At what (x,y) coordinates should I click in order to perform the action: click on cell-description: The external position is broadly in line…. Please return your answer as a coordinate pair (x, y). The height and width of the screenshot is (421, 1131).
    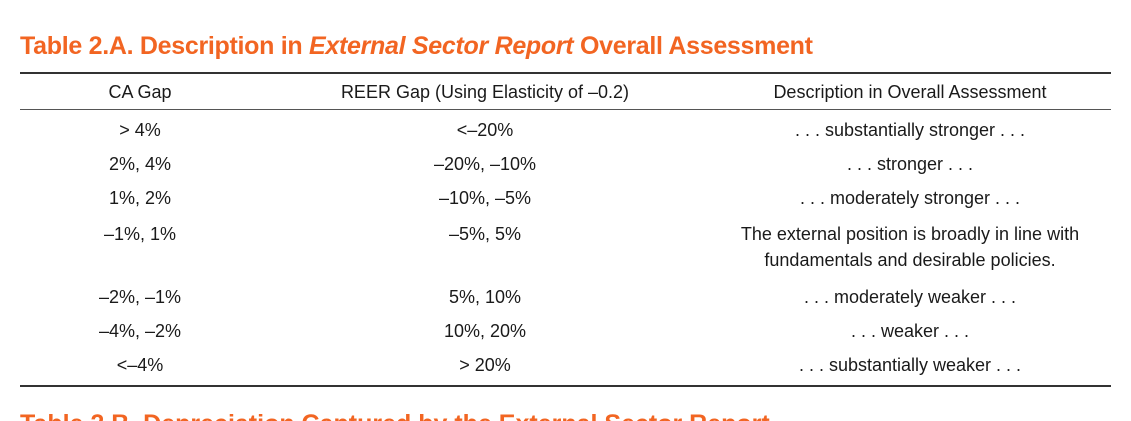
    Looking at the image, I should click on (910, 247).